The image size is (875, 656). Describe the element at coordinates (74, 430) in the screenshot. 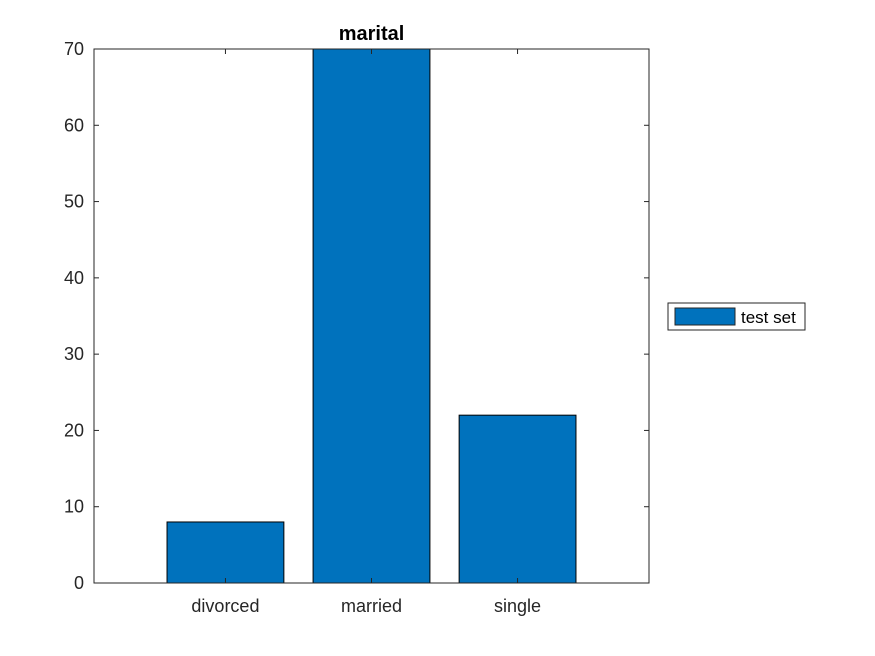

I see `y-tick-label: 20` at that location.